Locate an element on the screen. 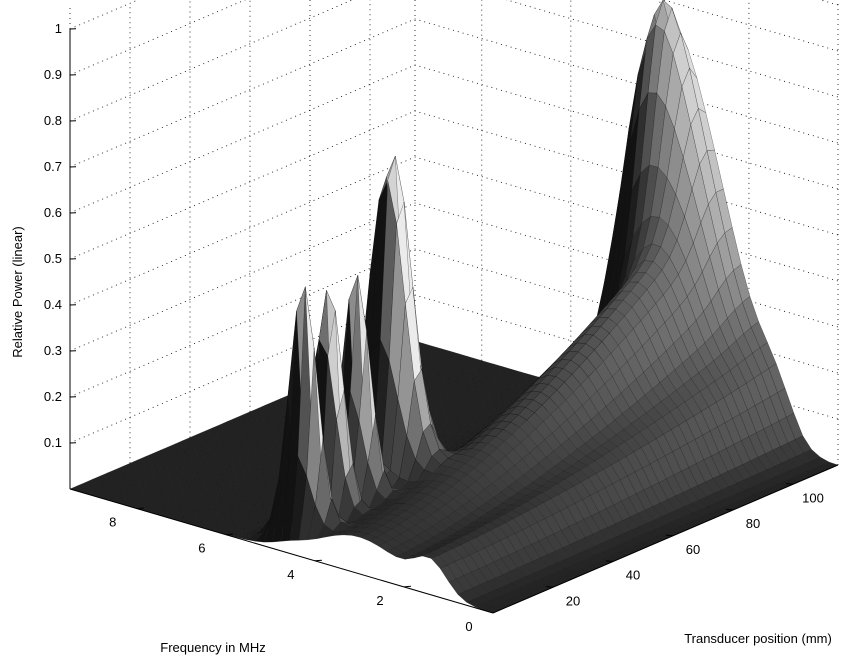  z-tick-label: 1 is located at coordinates (58, 28).